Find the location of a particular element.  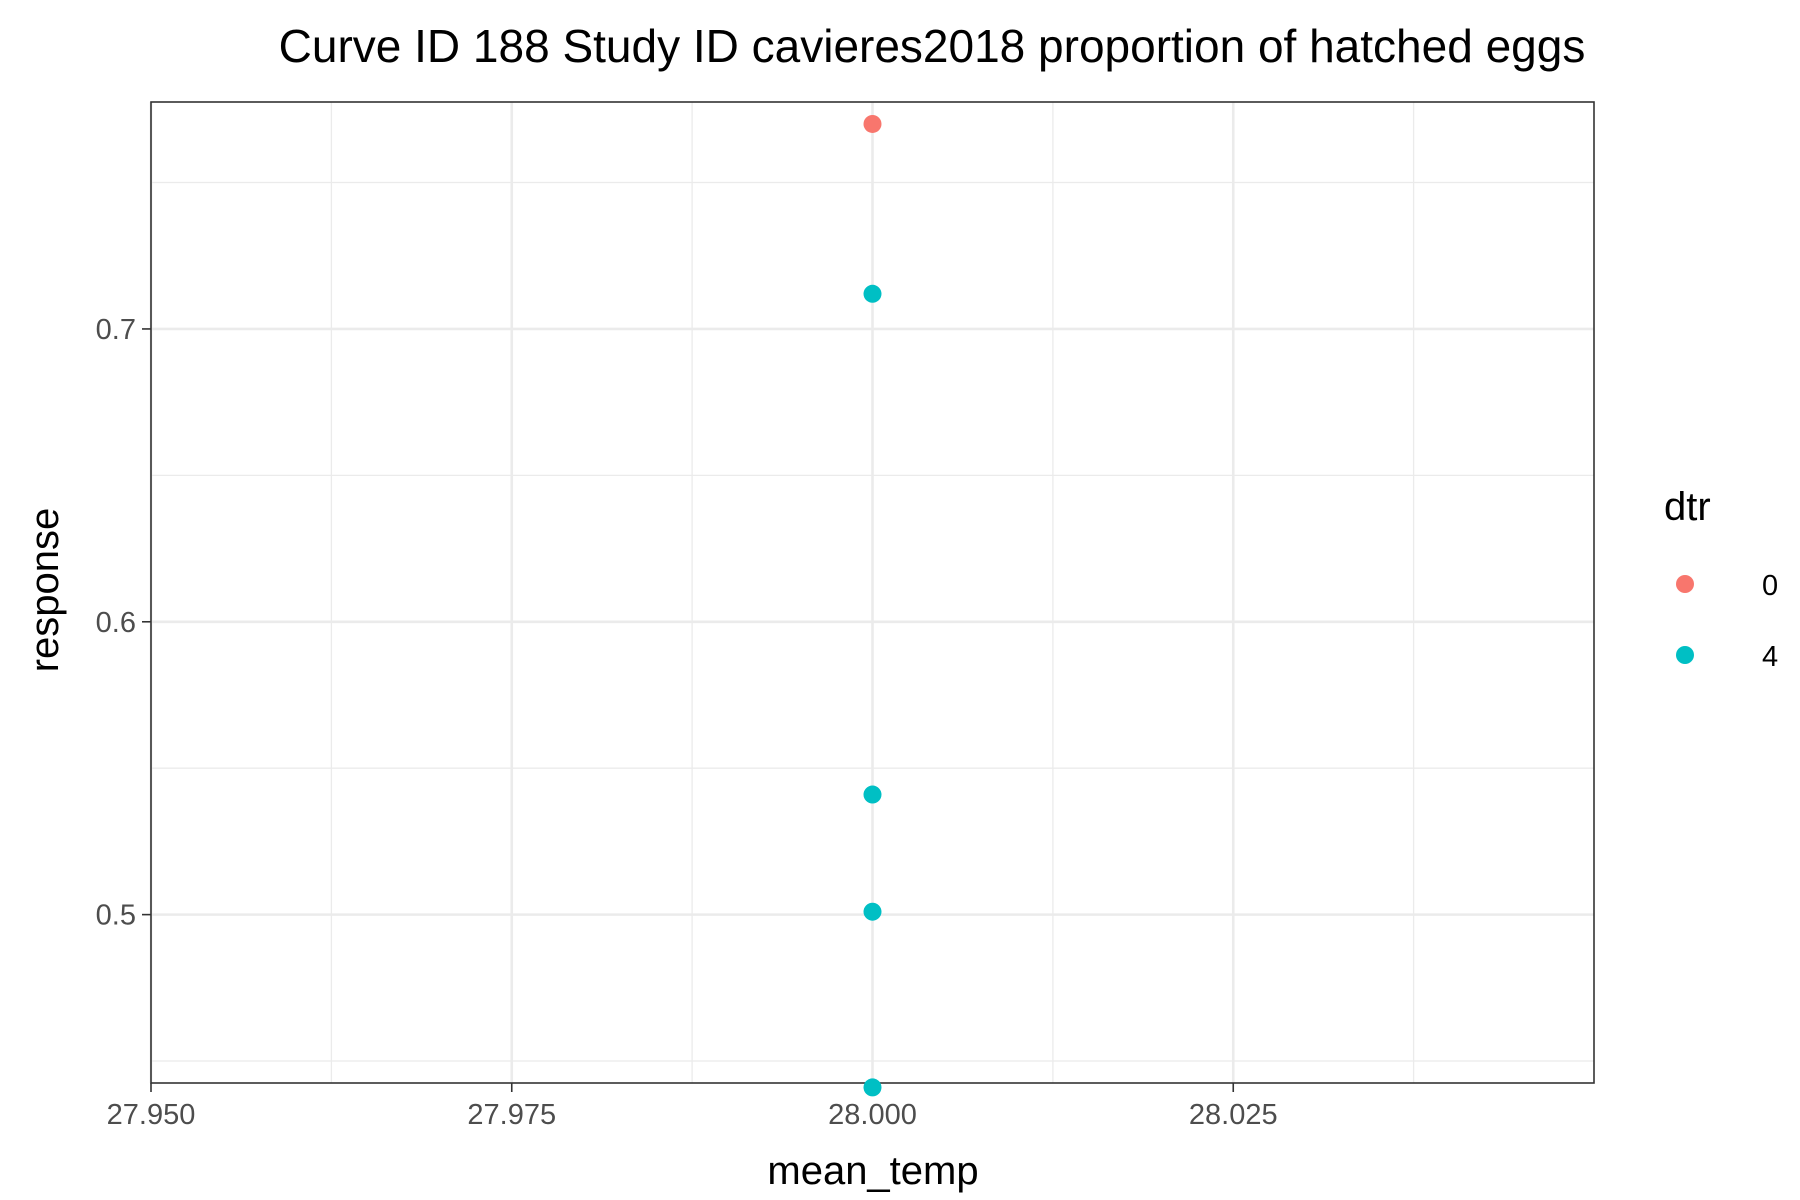

legend: dtr 0 4 is located at coordinates (1721, 579).